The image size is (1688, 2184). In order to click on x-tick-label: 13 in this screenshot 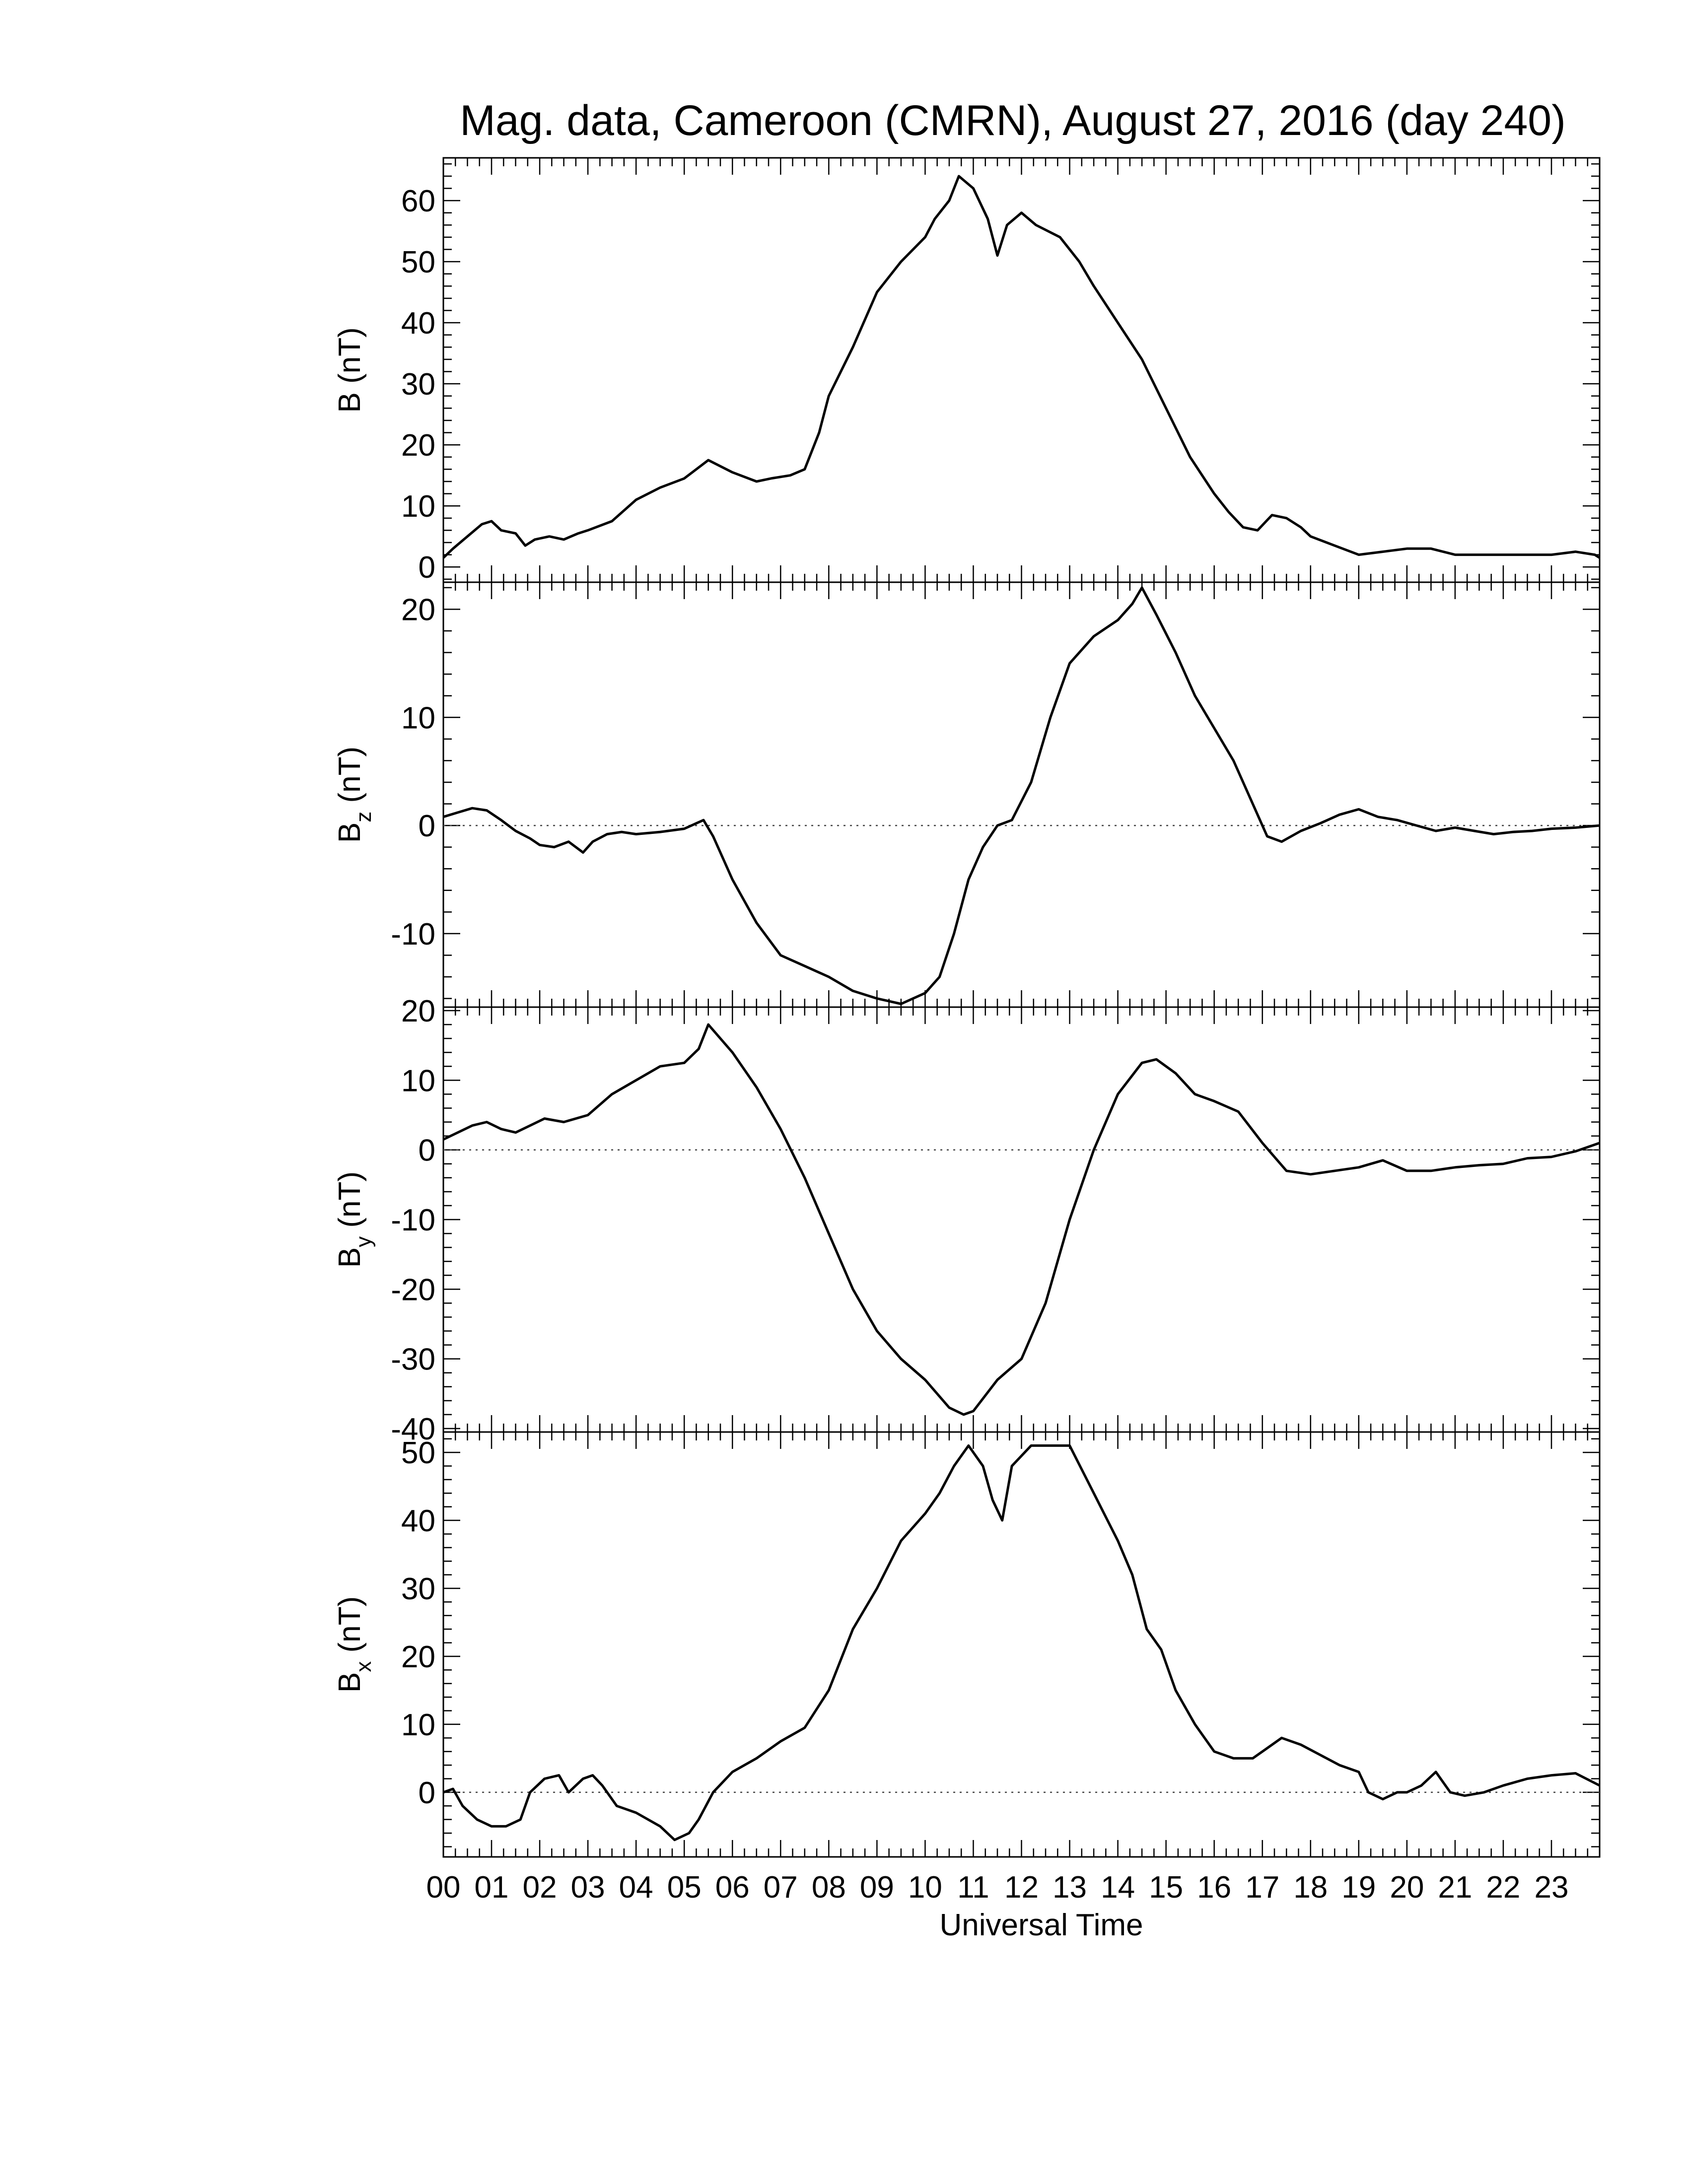, I will do `click(1070, 1887)`.